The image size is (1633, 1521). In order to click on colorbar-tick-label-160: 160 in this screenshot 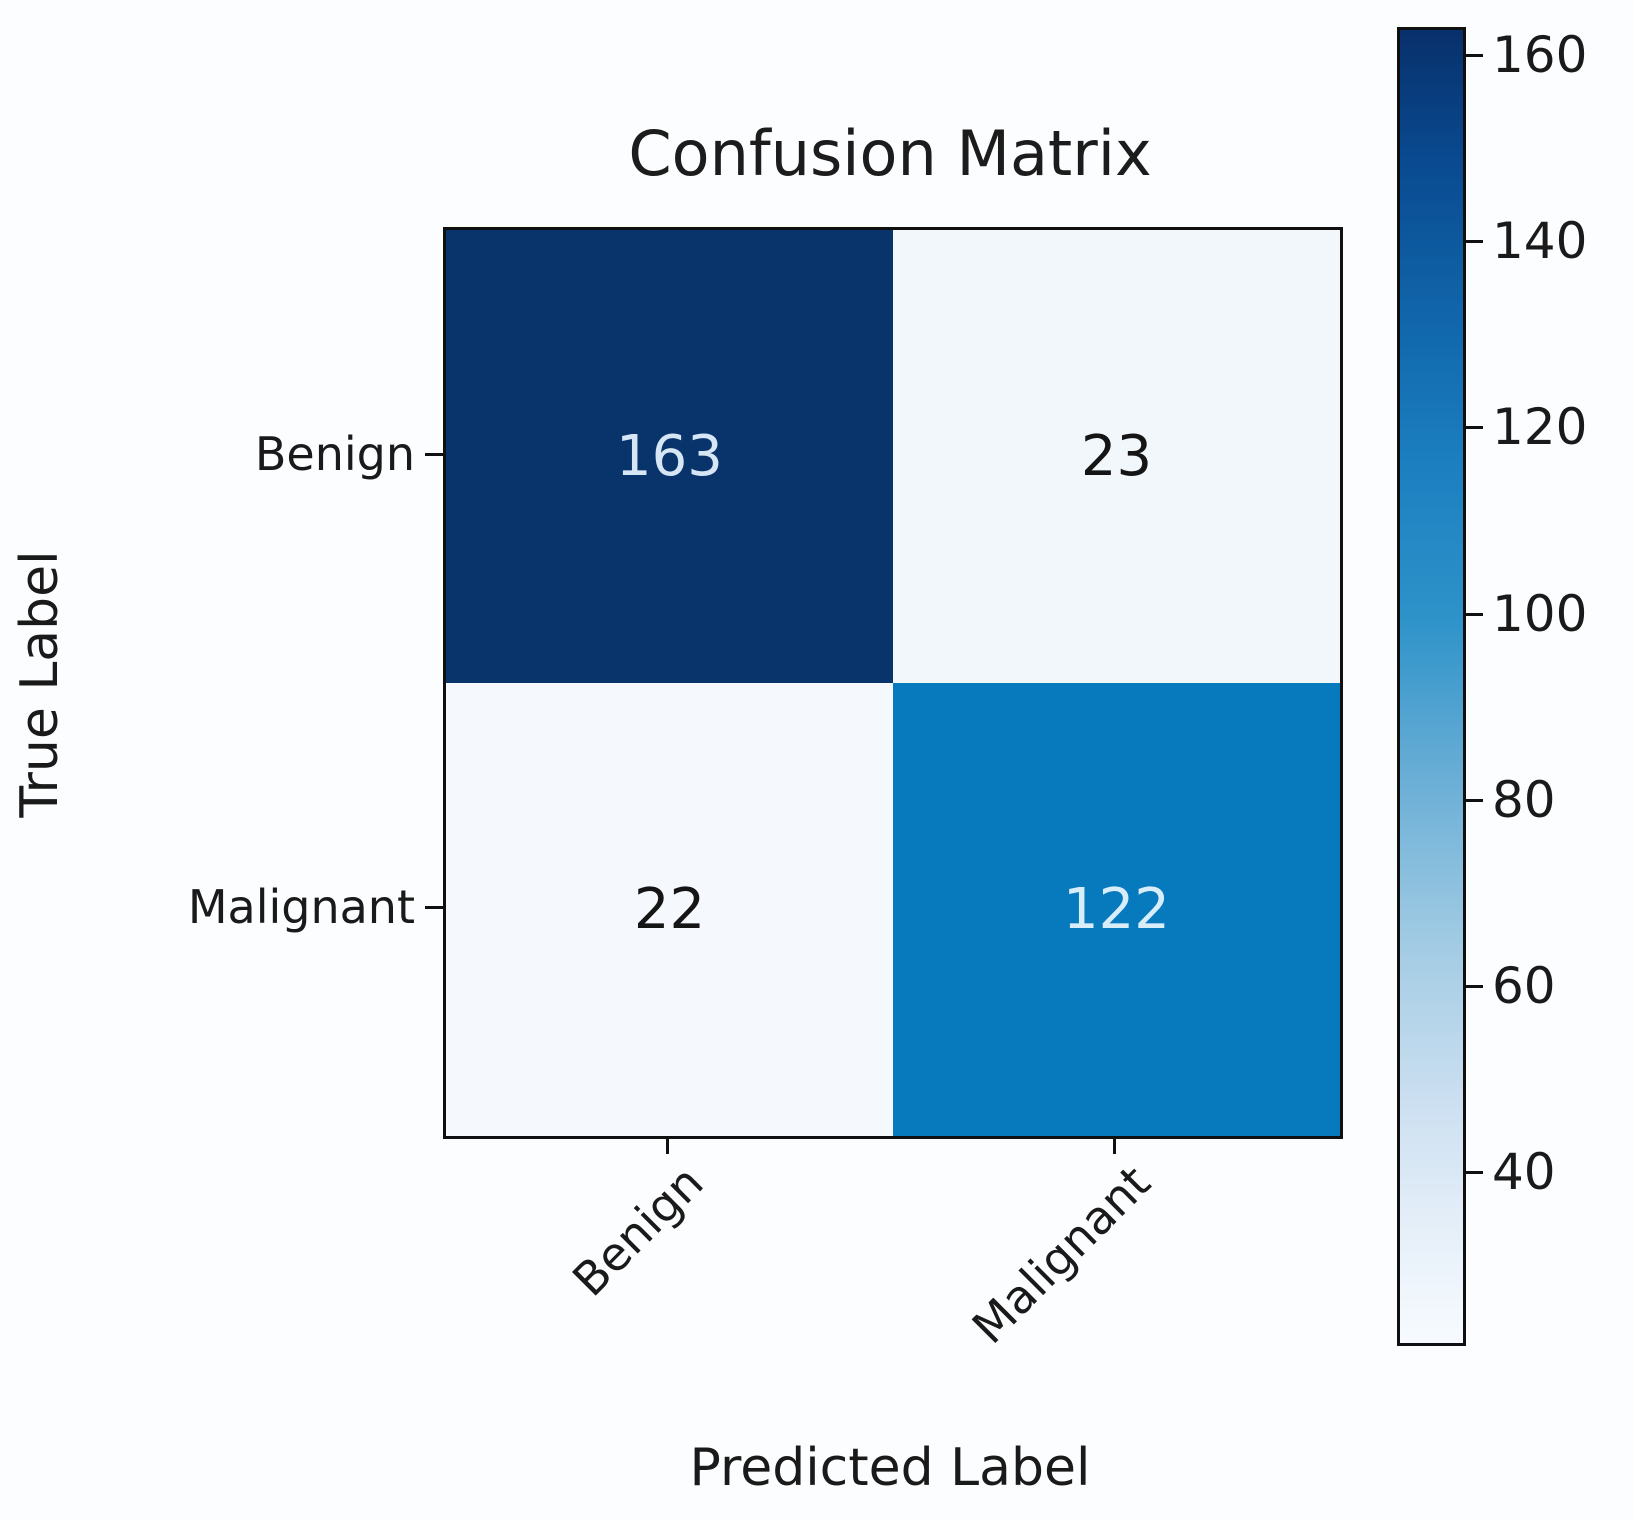, I will do `click(1540, 54)`.